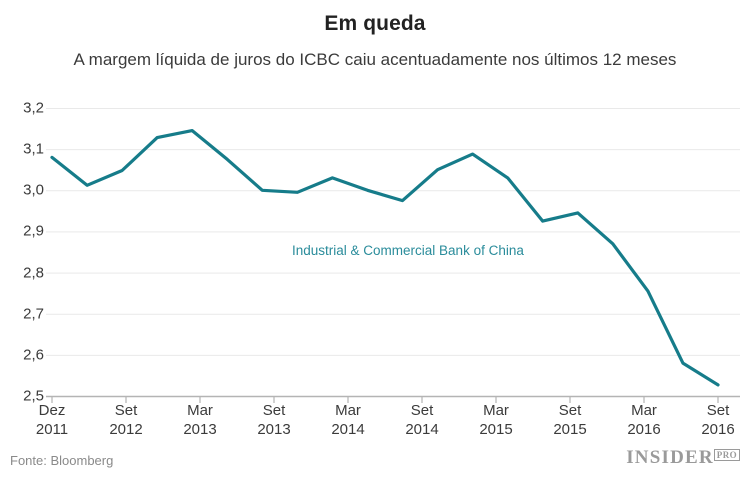  I want to click on x-tick-label: Set 2012, so click(126, 420).